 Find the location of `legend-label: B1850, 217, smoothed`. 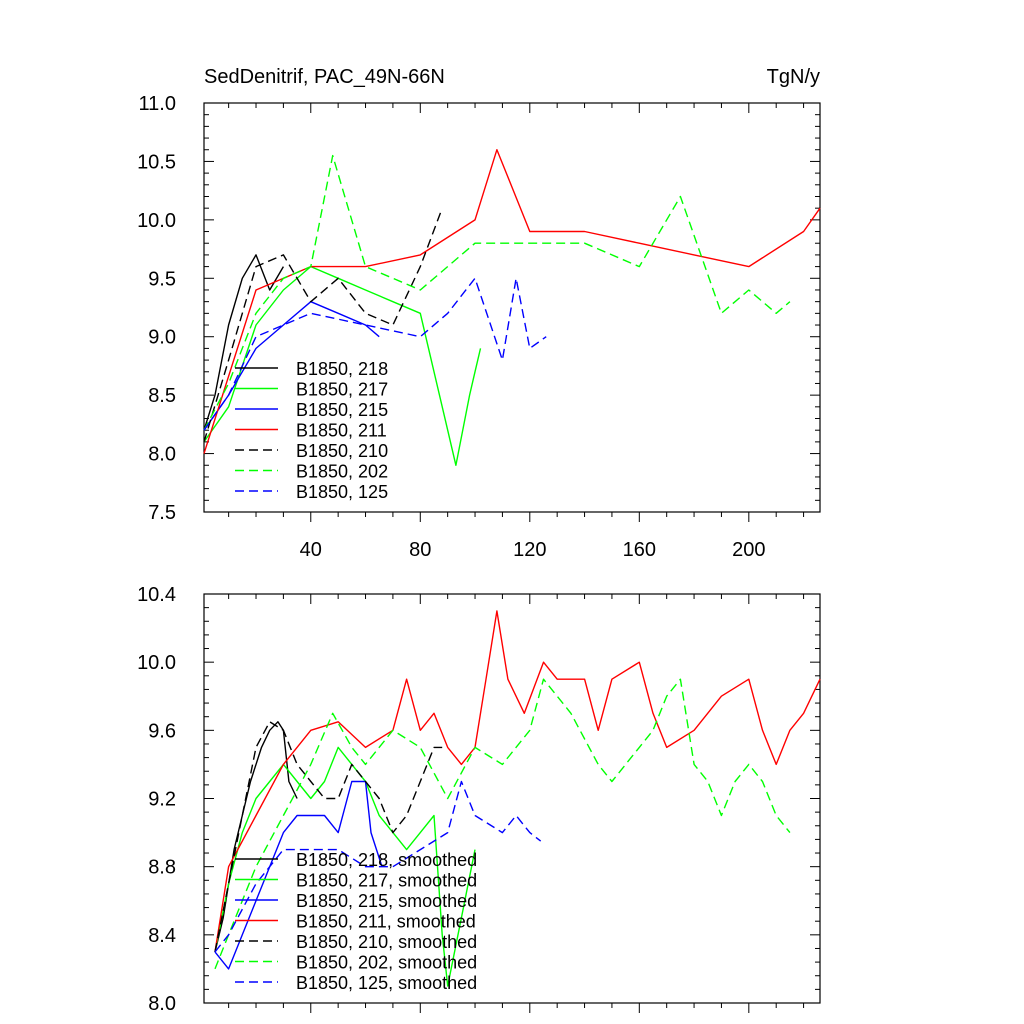

legend-label: B1850, 217, smoothed is located at coordinates (386, 881).